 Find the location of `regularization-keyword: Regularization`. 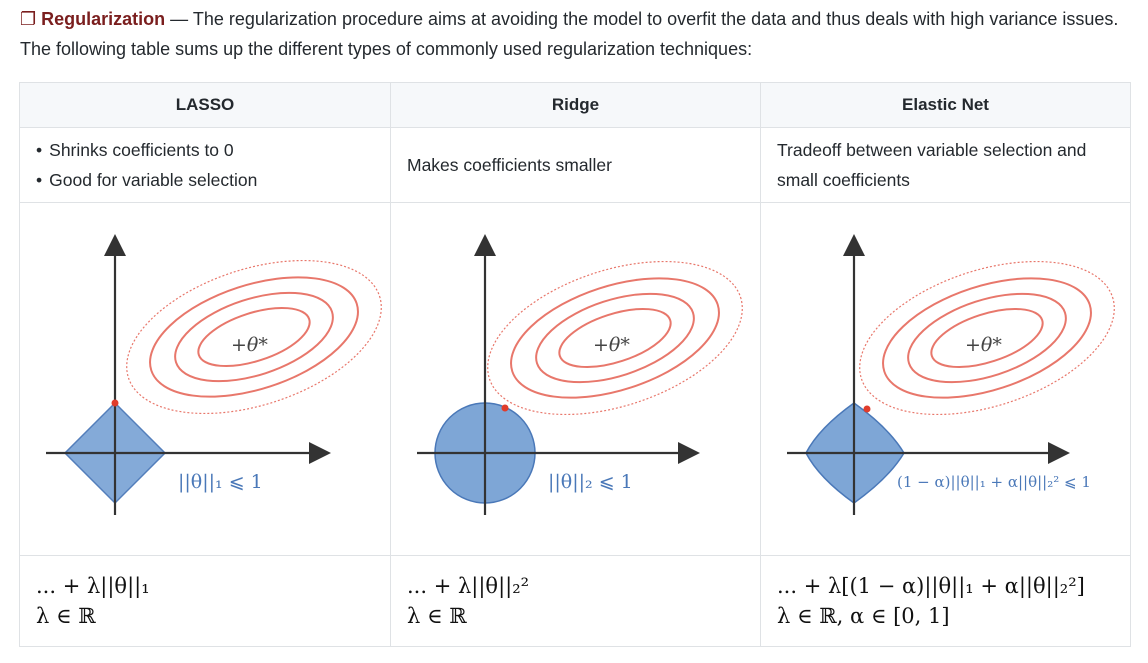

regularization-keyword: Regularization is located at coordinates (103, 19).